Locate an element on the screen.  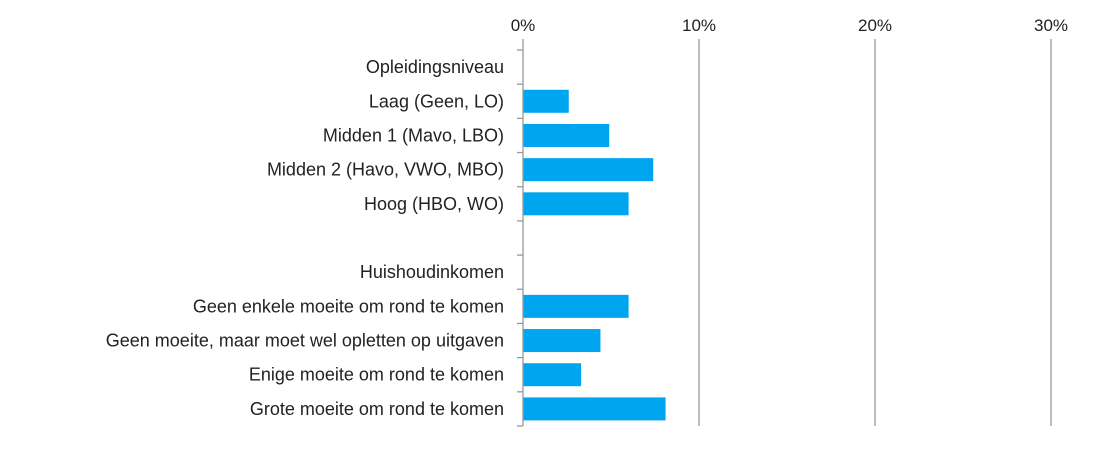
x-tick-label: 10% is located at coordinates (699, 25).